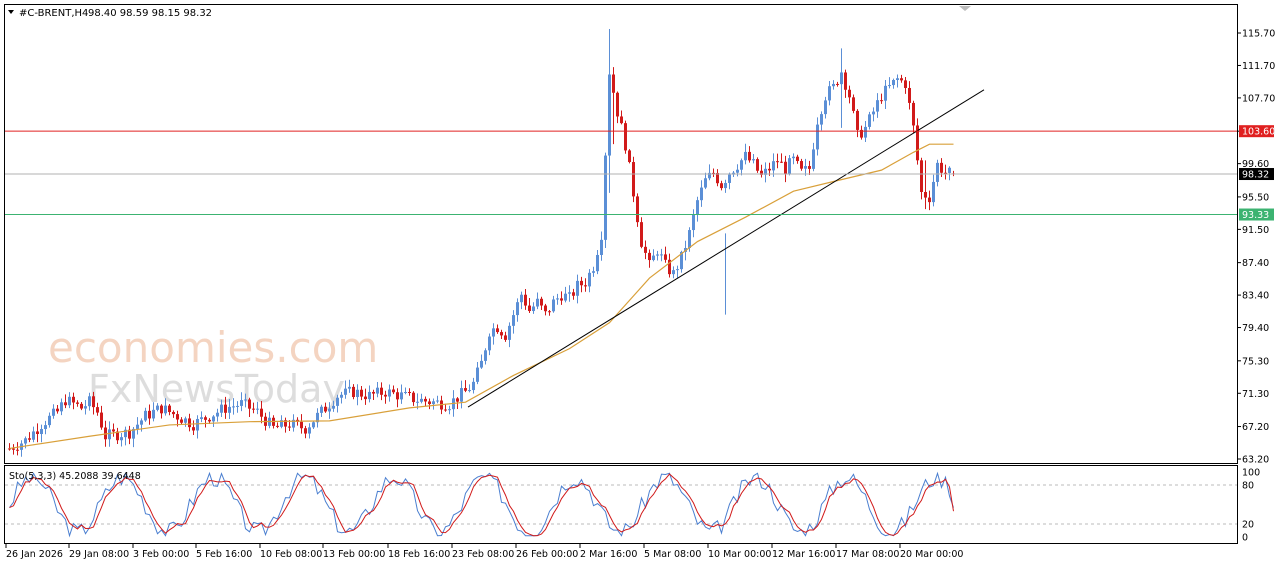 The height and width of the screenshot is (567, 1280). I want to click on stoch-frame, so click(621, 504).